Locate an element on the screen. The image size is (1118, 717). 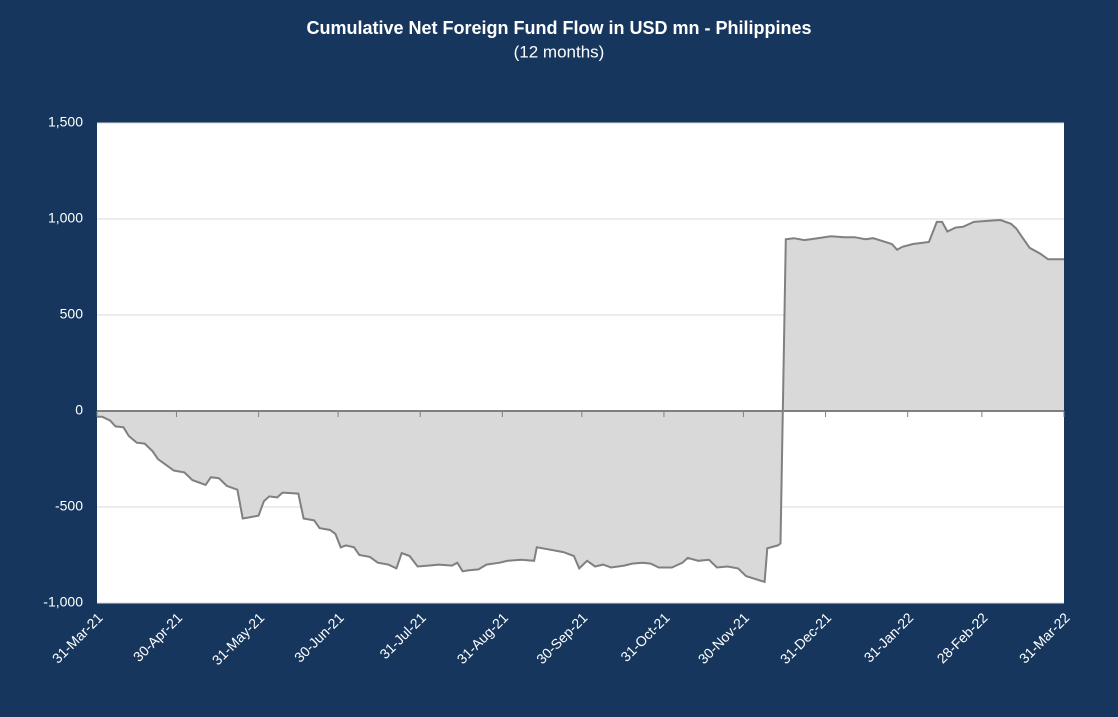
y-tick-label: 1,500 is located at coordinates (65, 122).